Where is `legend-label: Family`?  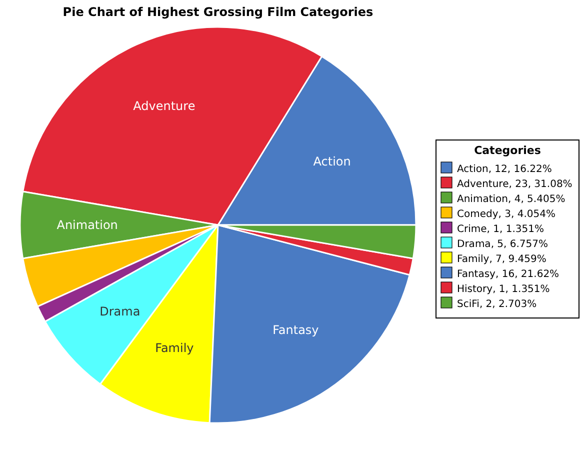 legend-label: Family is located at coordinates (473, 259).